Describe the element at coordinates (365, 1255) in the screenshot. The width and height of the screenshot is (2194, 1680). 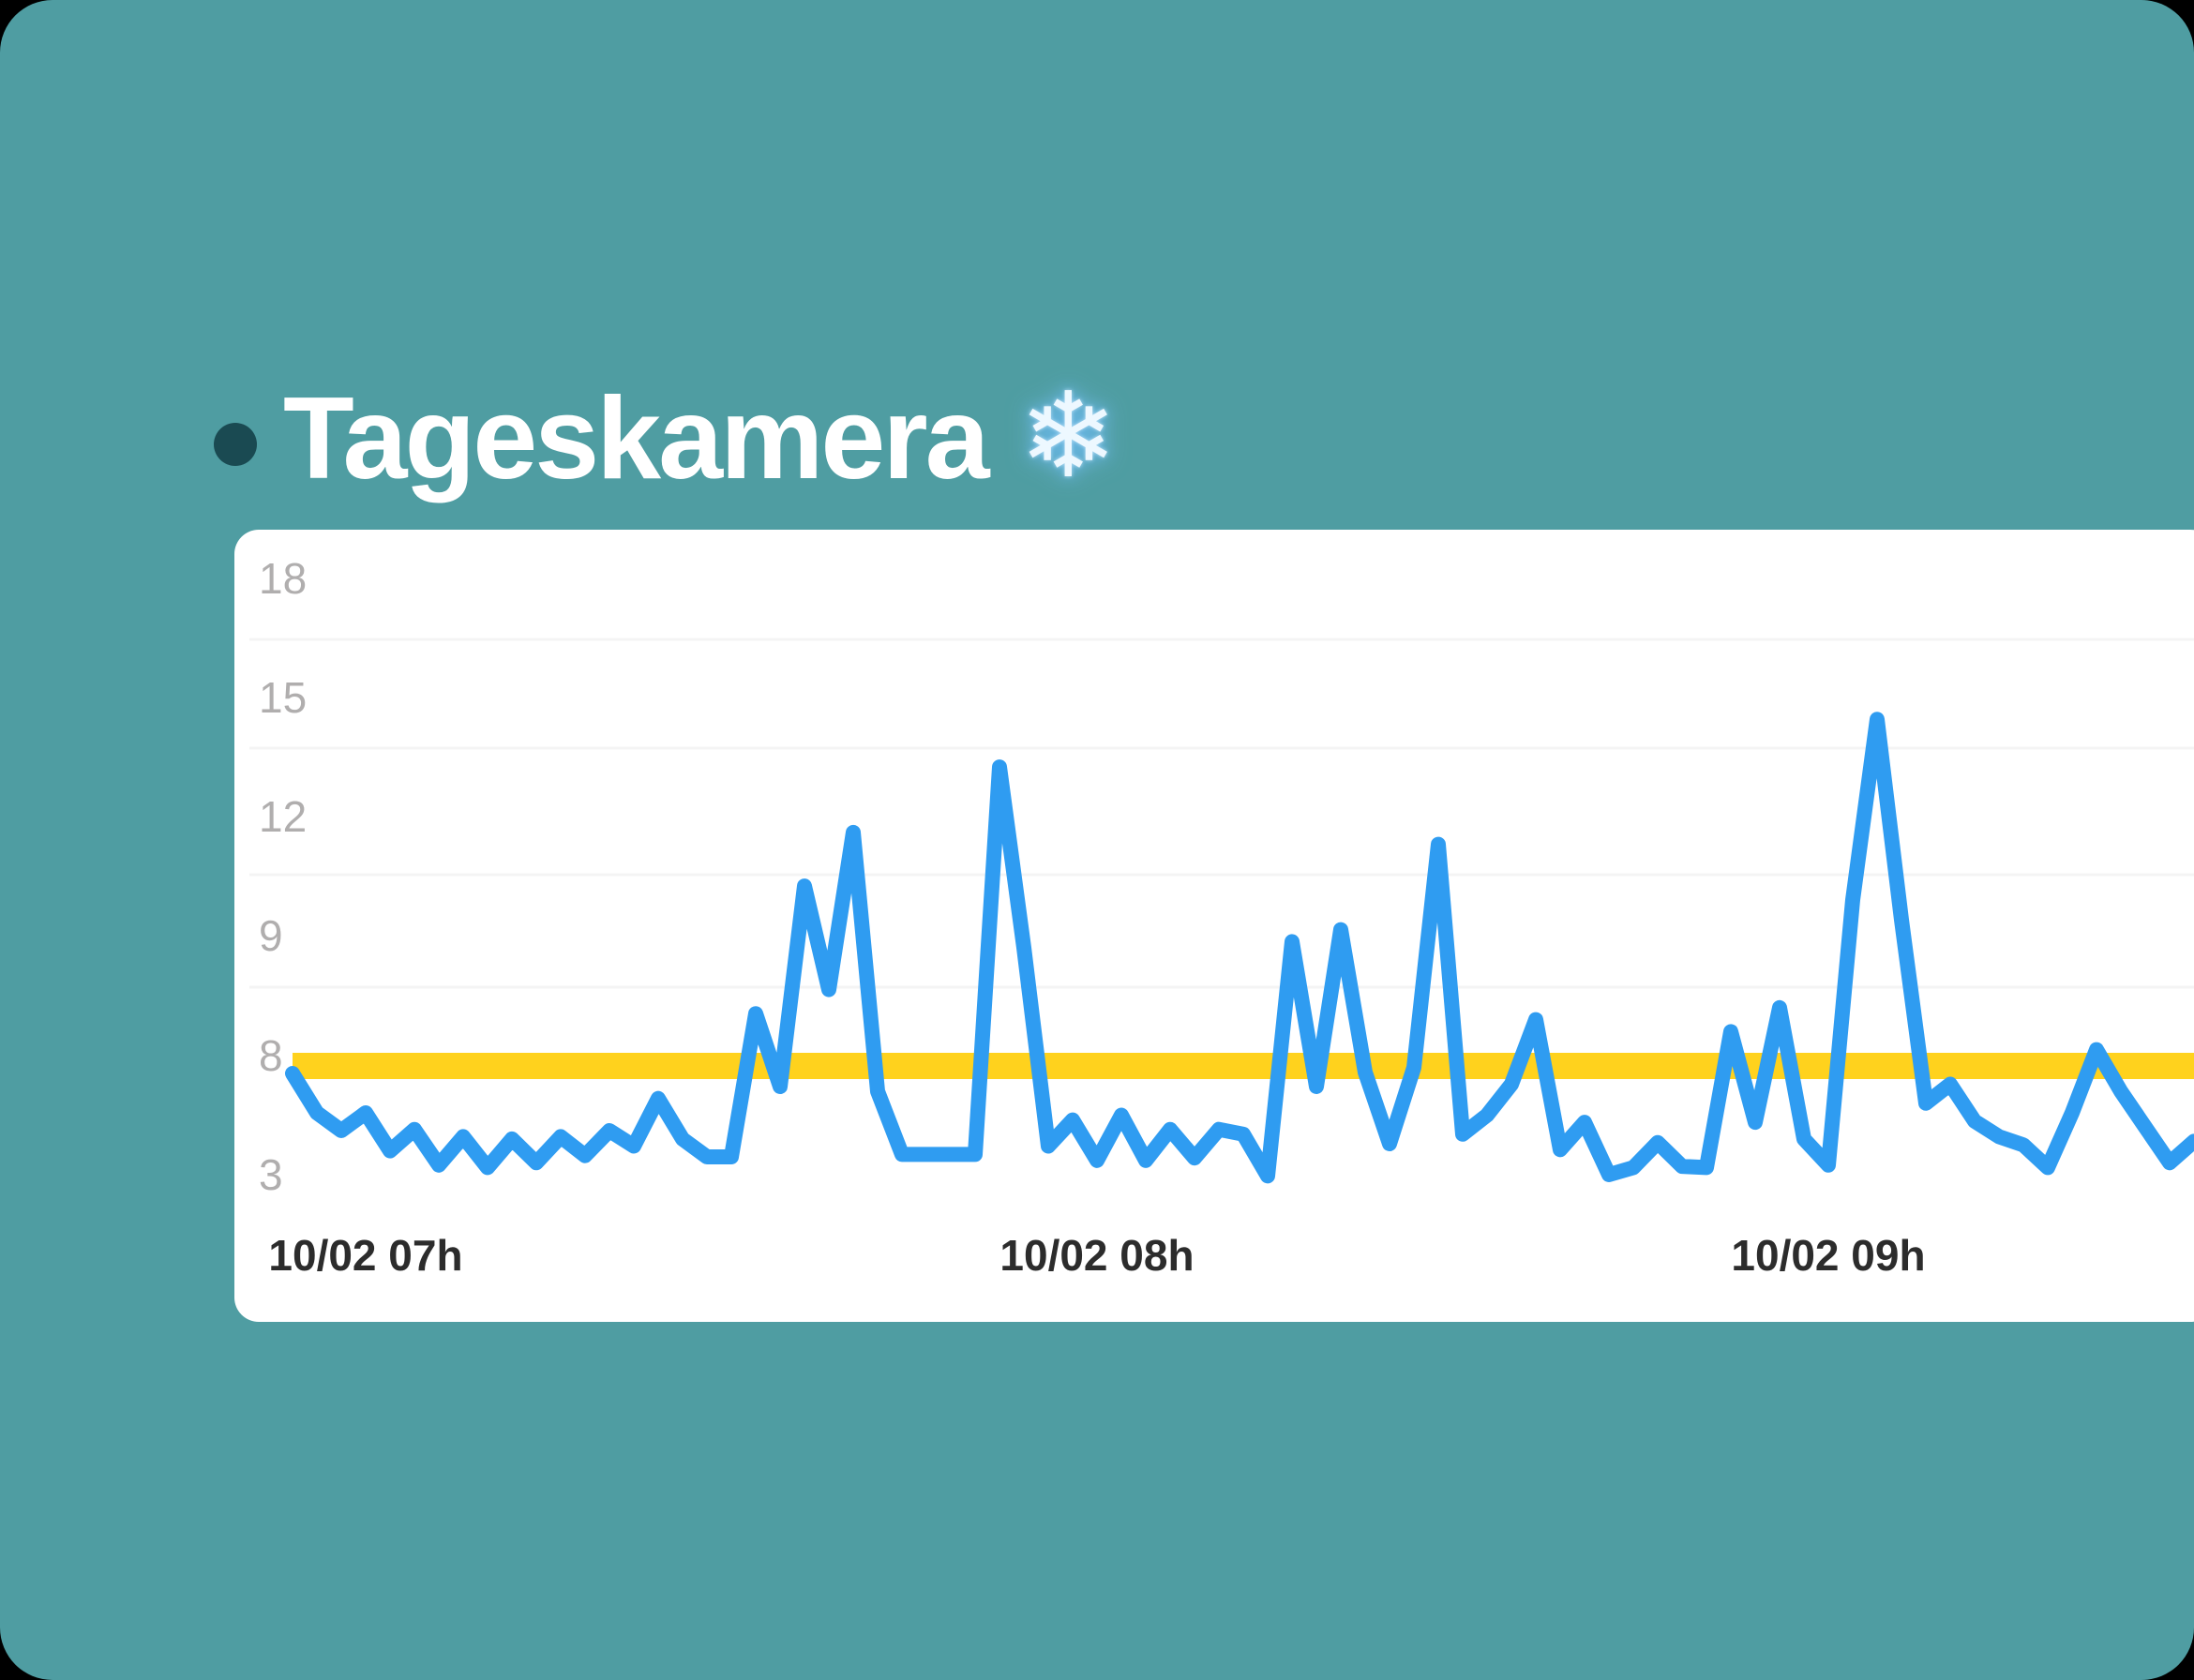
I see `x-tick-label: 10/02 07h` at that location.